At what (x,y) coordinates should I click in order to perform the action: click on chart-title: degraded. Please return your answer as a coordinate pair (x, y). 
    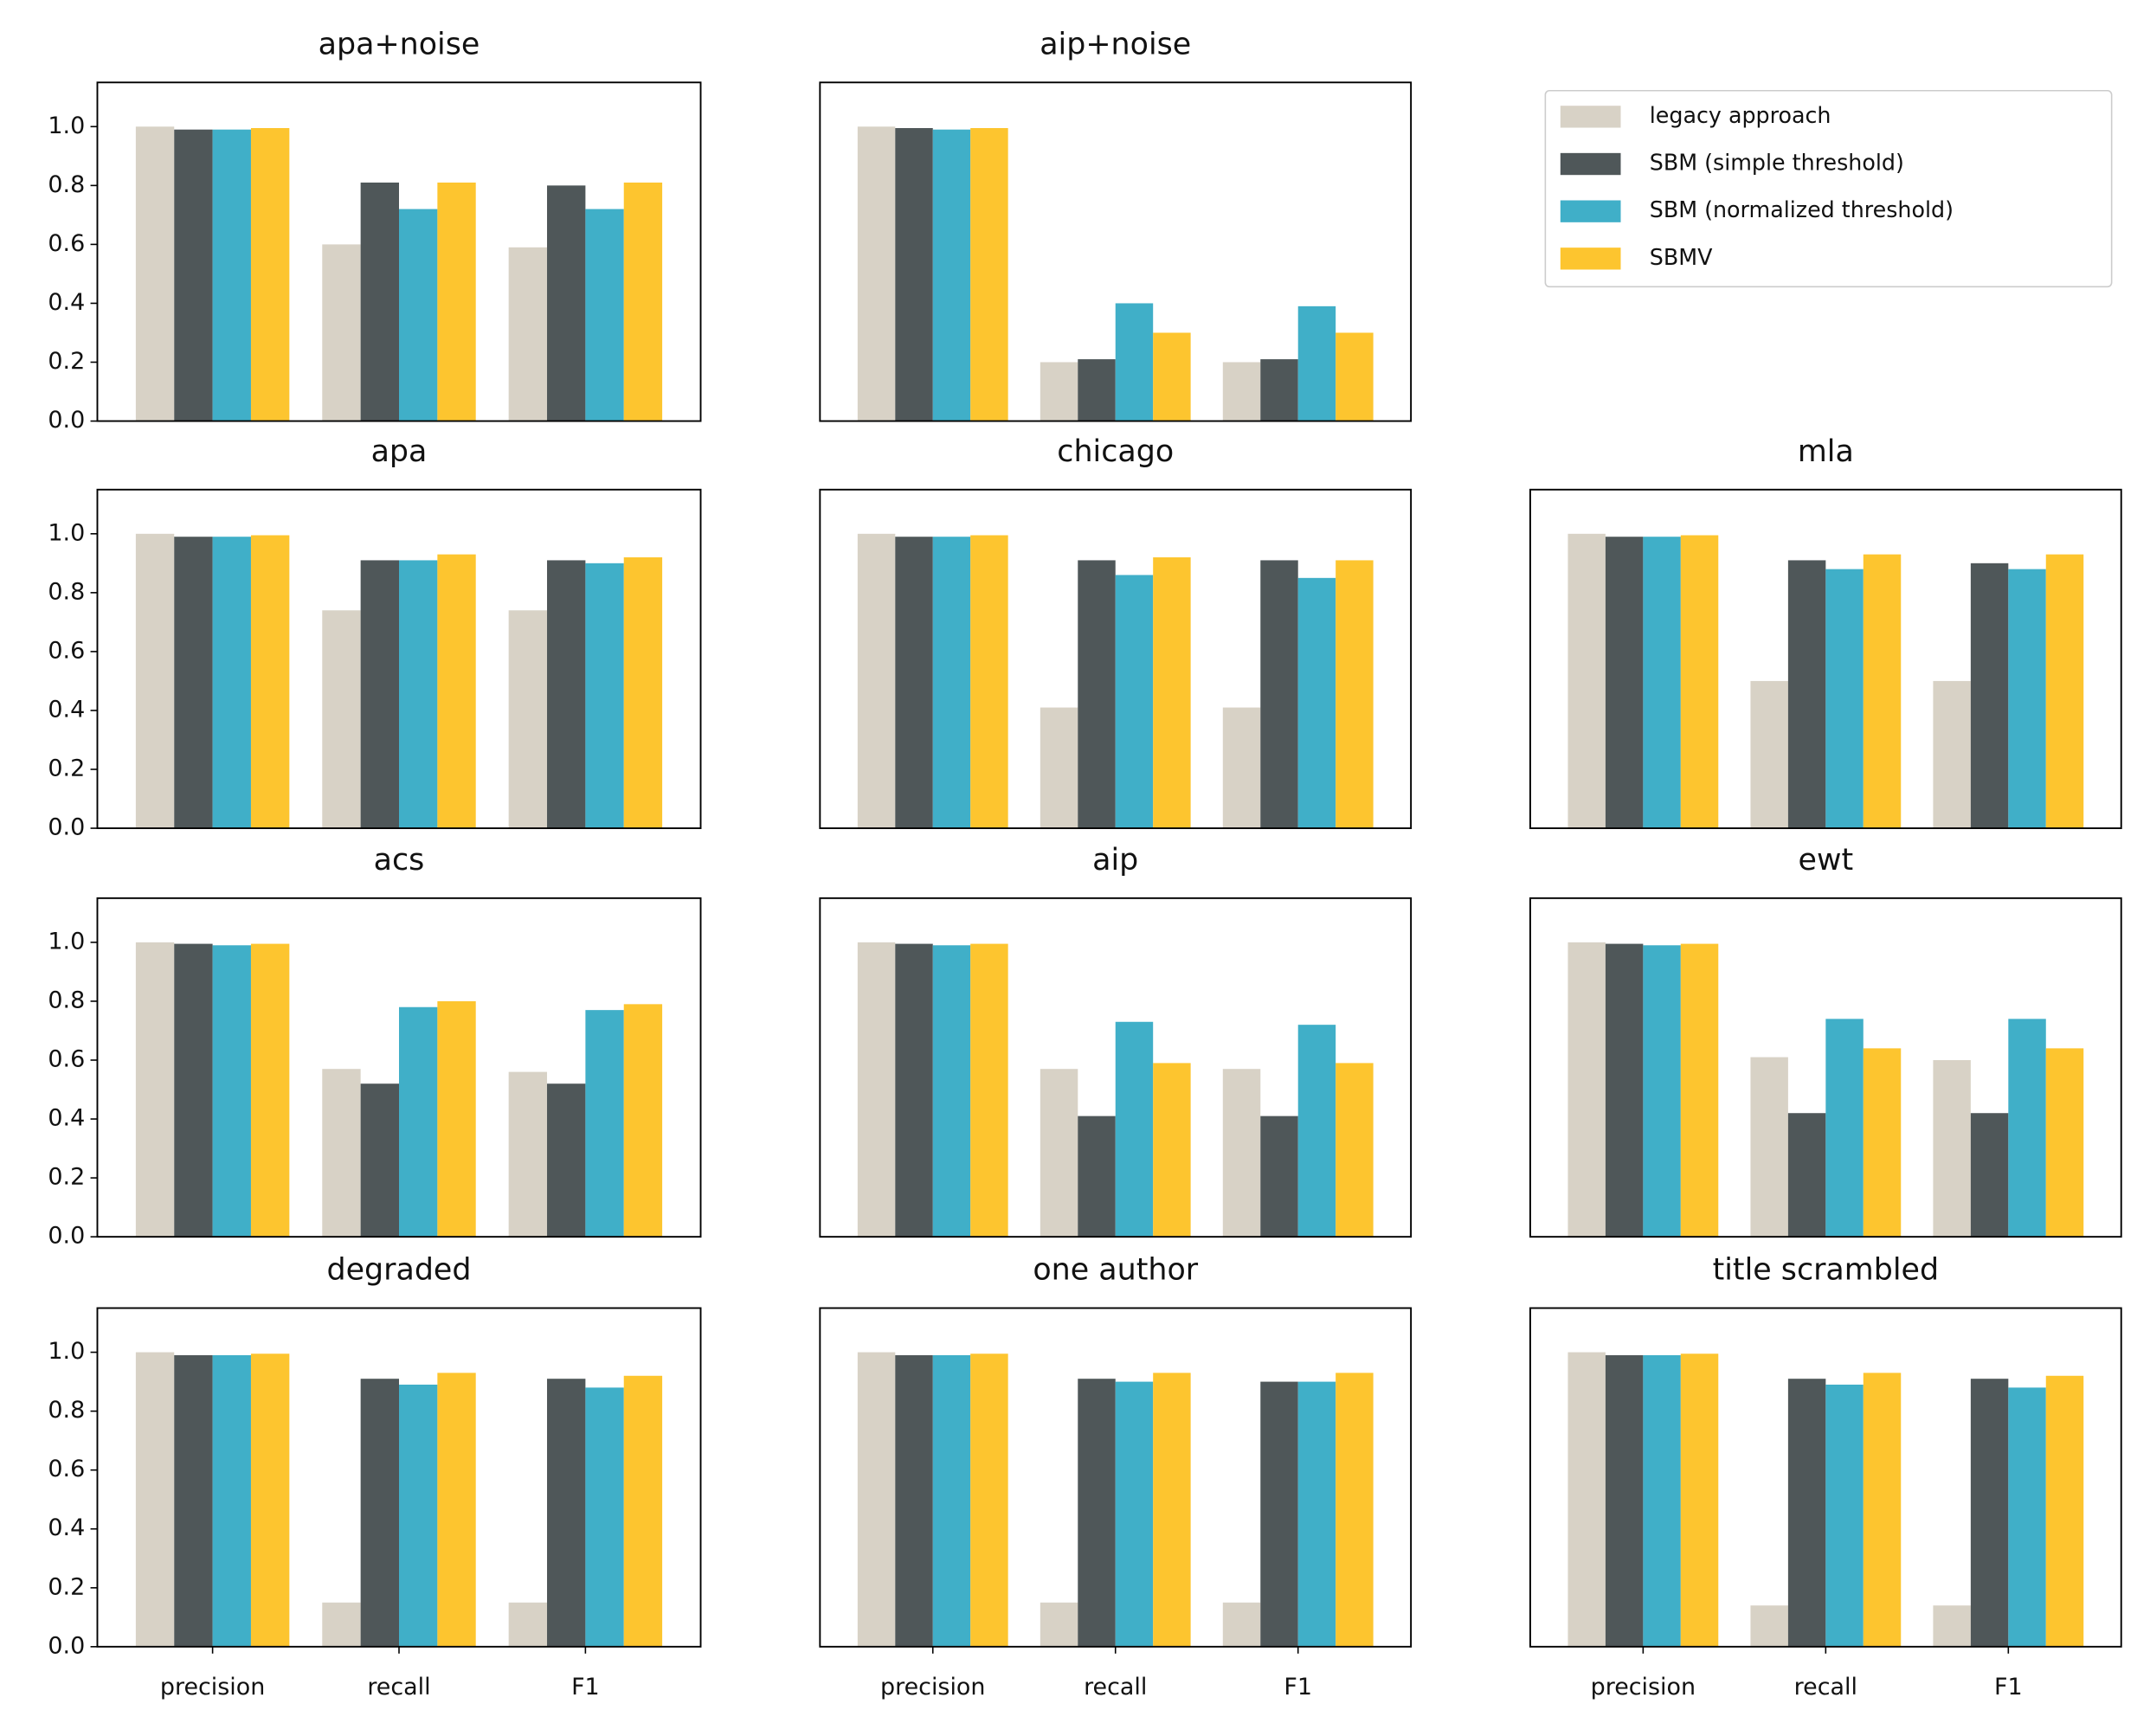
    Looking at the image, I should click on (398, 1270).